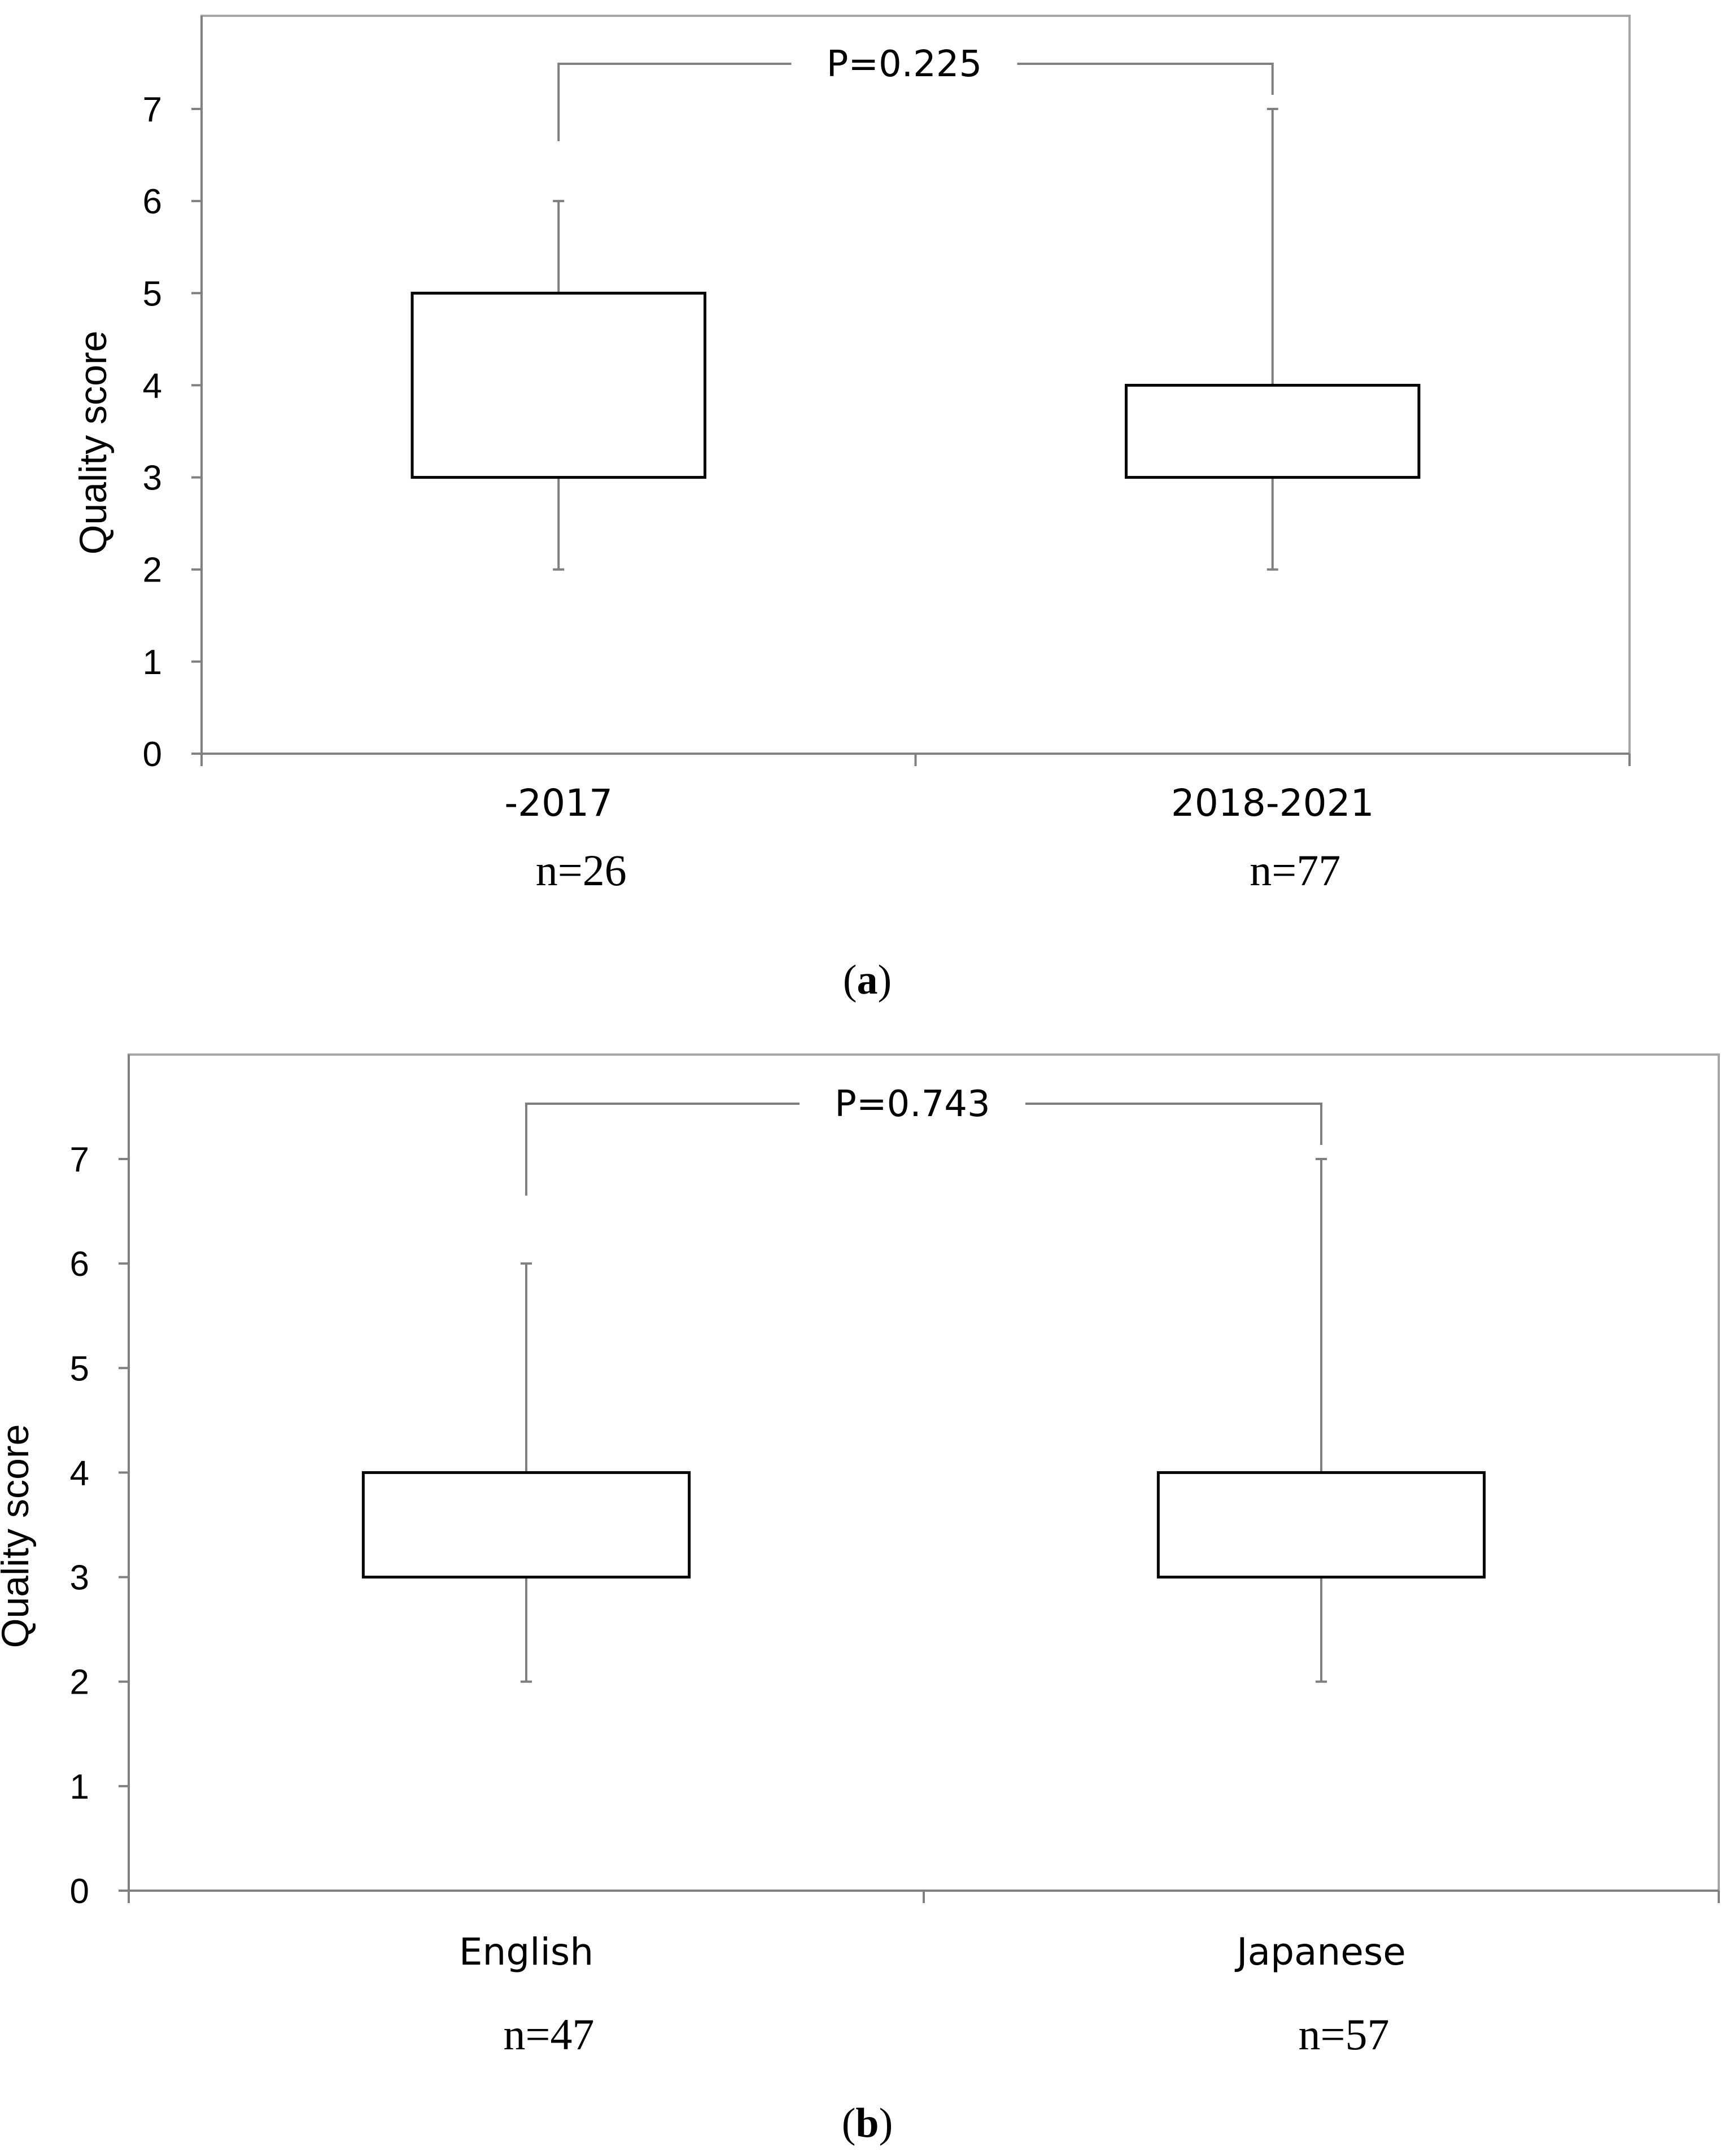 The height and width of the screenshot is (2156, 1734). What do you see at coordinates (913, 1104) in the screenshot?
I see `p-value-label: P=0.743` at bounding box center [913, 1104].